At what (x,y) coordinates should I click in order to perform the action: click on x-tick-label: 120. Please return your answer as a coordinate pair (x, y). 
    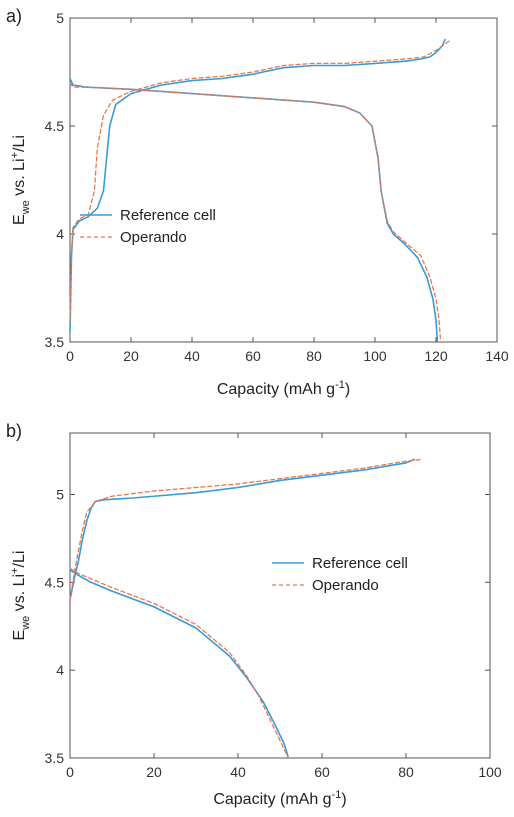
    Looking at the image, I should click on (436, 356).